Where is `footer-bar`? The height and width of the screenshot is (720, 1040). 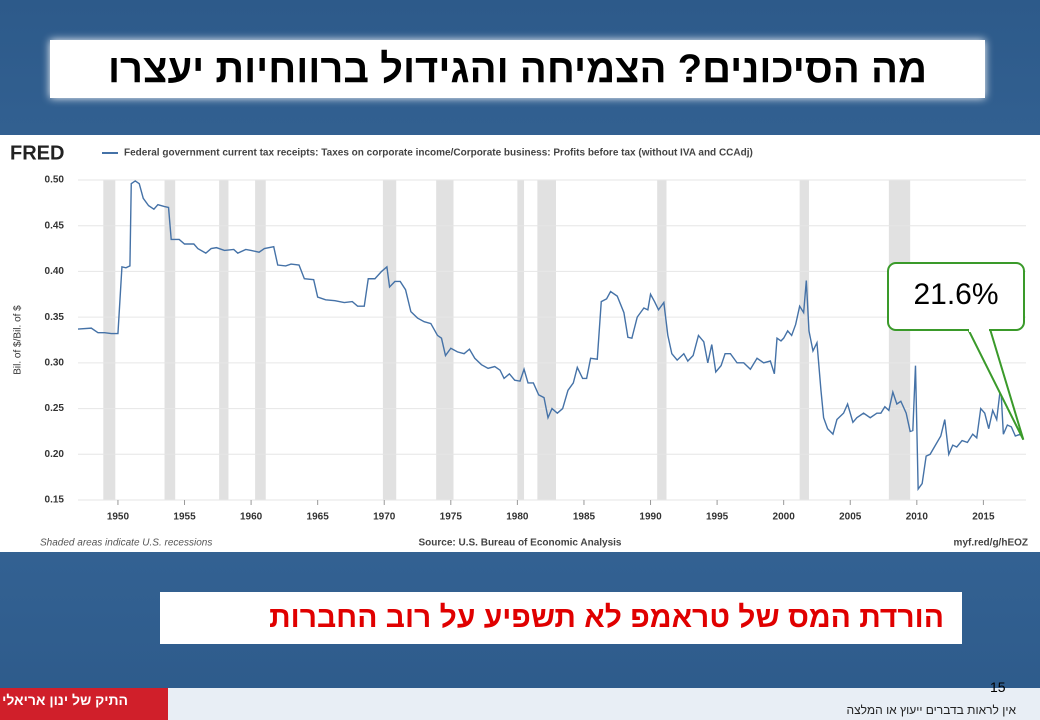
footer-bar is located at coordinates (520, 704).